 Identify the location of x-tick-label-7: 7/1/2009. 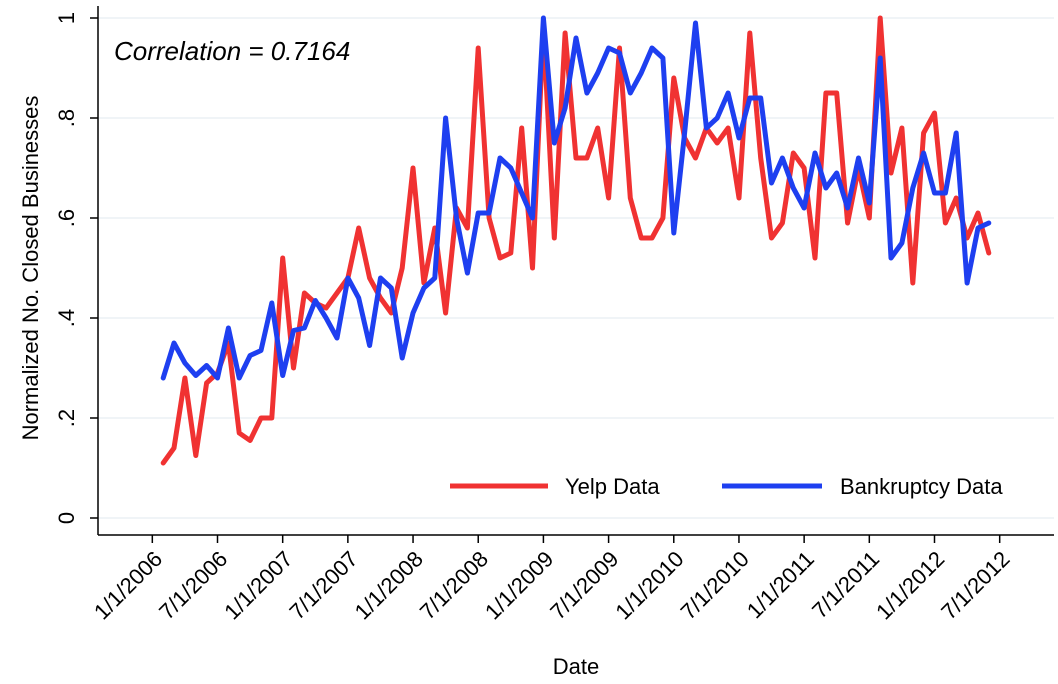
(584, 585).